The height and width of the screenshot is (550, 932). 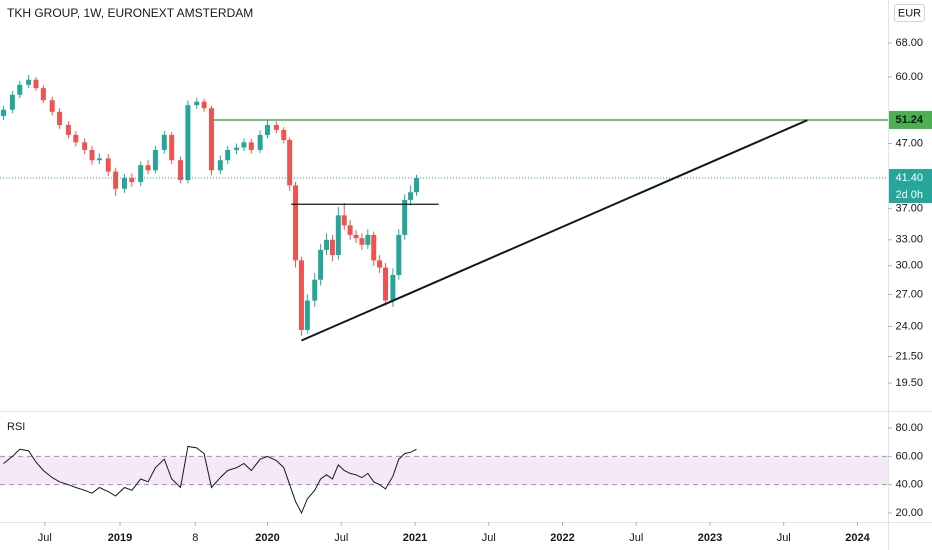 I want to click on x-tick-label: 2023, so click(x=710, y=538).